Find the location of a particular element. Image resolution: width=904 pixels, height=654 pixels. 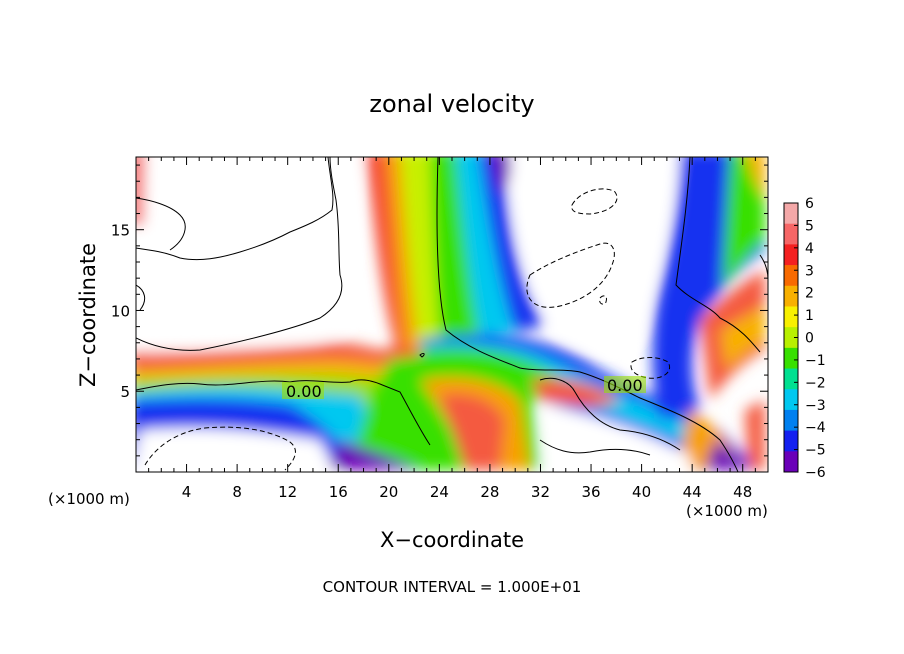

x-tick-label: 12 is located at coordinates (287, 492).